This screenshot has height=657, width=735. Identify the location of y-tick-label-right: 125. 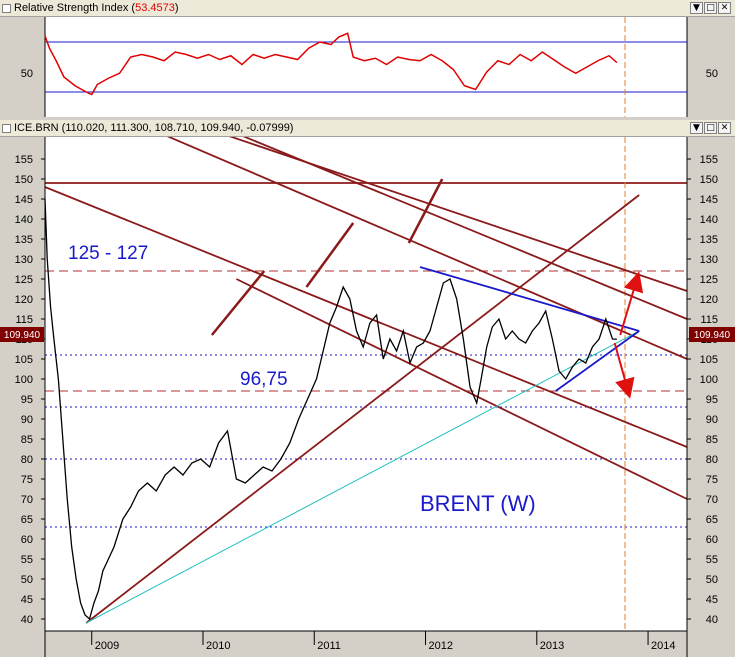
(709, 280).